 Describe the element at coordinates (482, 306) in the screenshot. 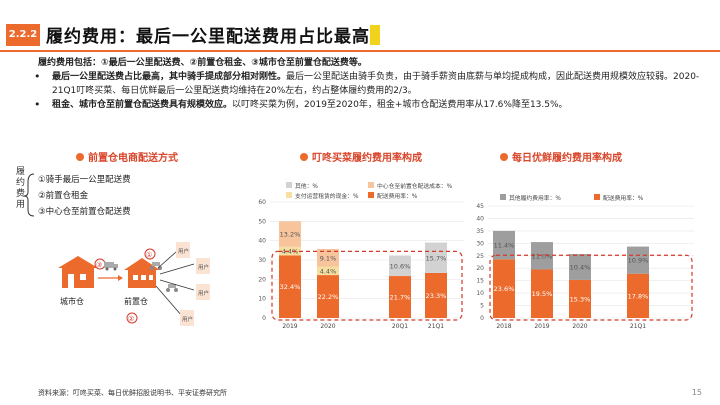

I see `y-tick-label: 5` at that location.